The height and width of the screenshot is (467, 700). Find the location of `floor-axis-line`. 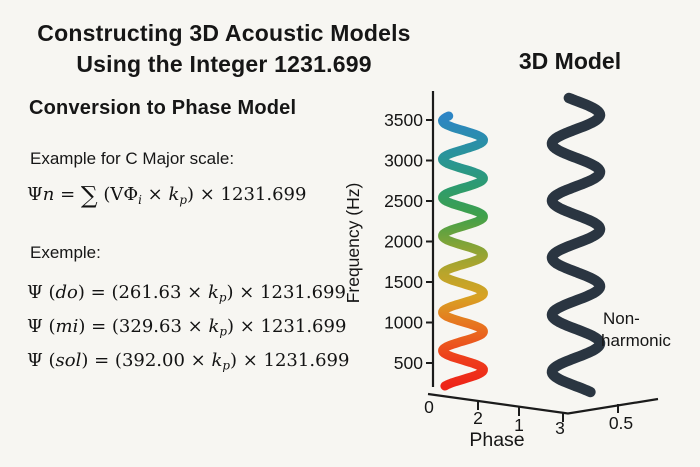

floor-axis-line is located at coordinates (543, 403).